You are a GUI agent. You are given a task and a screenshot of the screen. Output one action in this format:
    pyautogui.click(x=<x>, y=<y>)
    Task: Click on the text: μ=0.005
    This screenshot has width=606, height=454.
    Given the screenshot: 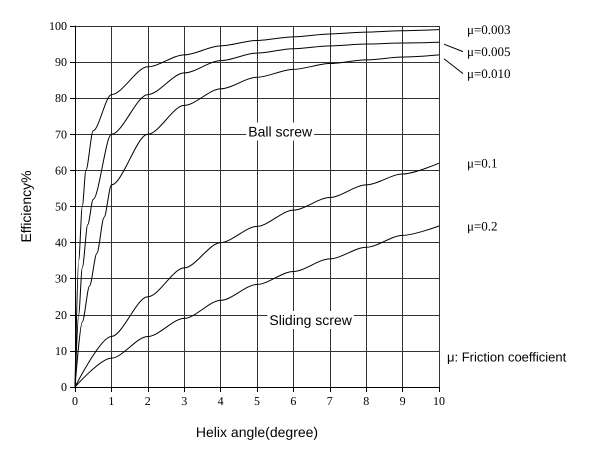 What is the action you would take?
    pyautogui.click(x=489, y=52)
    